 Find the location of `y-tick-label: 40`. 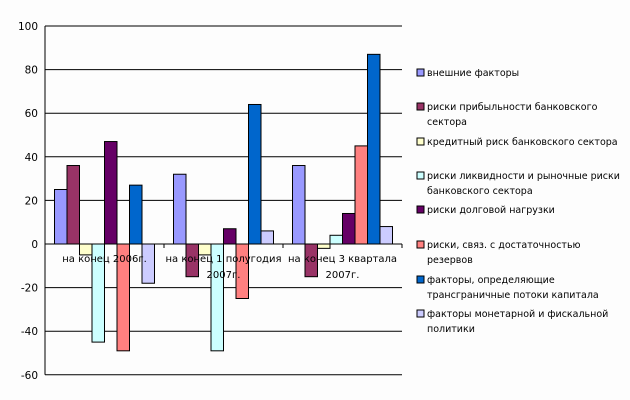

y-tick-label: 40 is located at coordinates (31, 158).